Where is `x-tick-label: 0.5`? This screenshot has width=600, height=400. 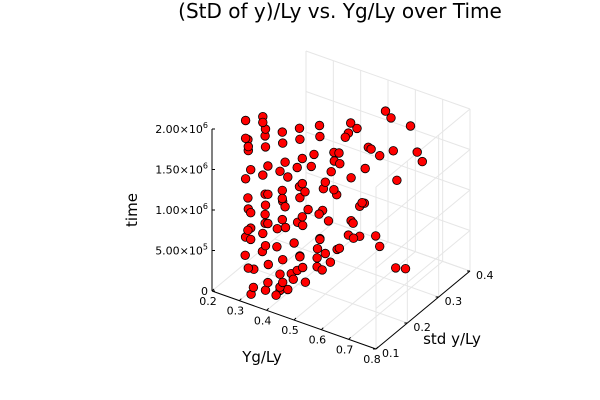 x-tick-label: 0.5 is located at coordinates (290, 330).